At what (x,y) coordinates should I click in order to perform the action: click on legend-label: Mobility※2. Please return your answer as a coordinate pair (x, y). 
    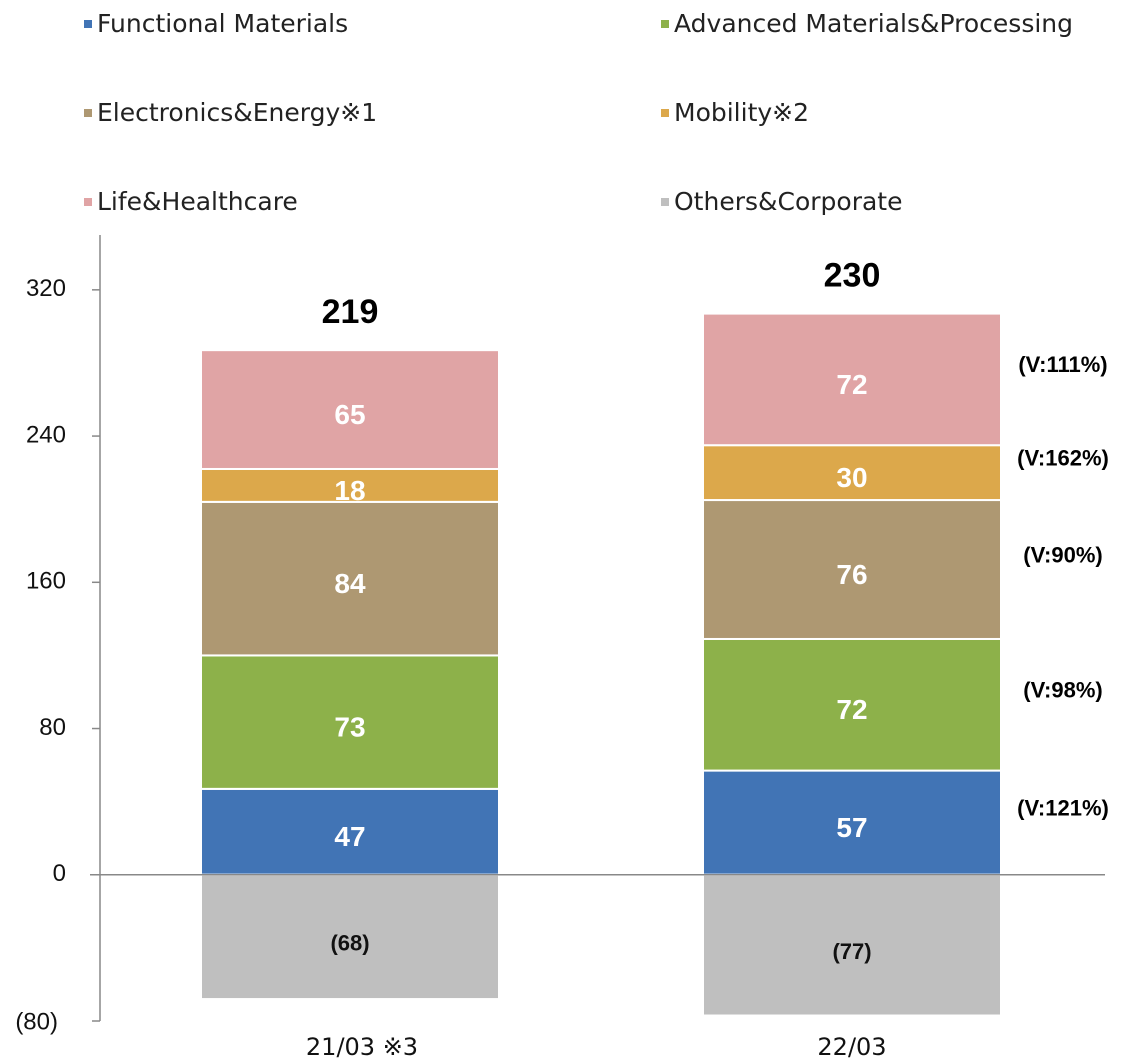
    Looking at the image, I should click on (741, 112).